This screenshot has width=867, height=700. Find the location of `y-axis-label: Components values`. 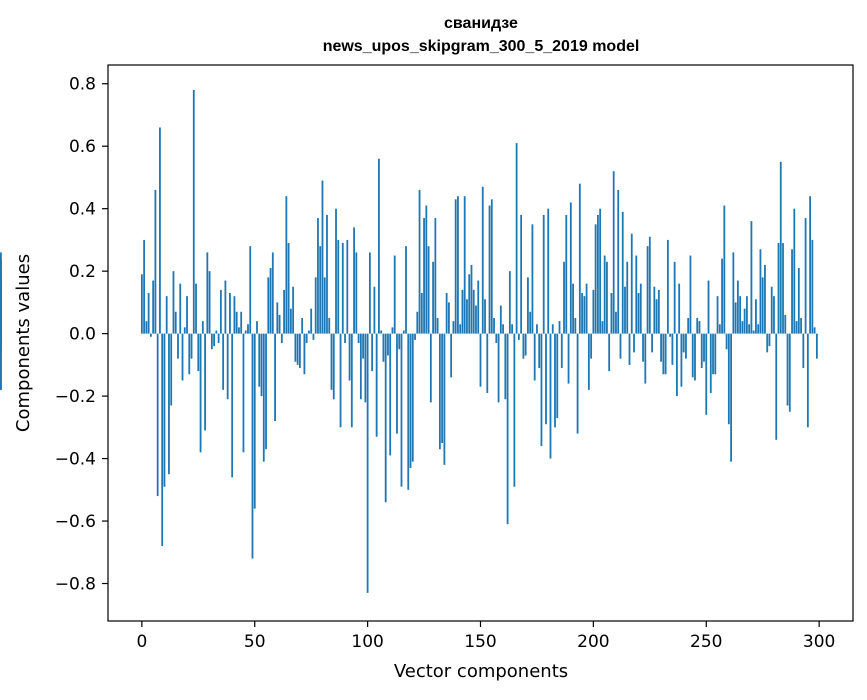

y-axis-label: Components values is located at coordinates (23, 343).